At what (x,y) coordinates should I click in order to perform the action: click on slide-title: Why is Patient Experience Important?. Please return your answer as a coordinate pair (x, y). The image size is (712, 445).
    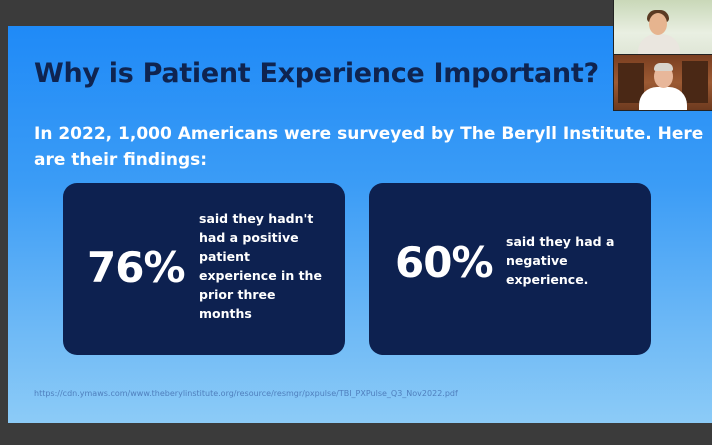
    Looking at the image, I should click on (316, 73).